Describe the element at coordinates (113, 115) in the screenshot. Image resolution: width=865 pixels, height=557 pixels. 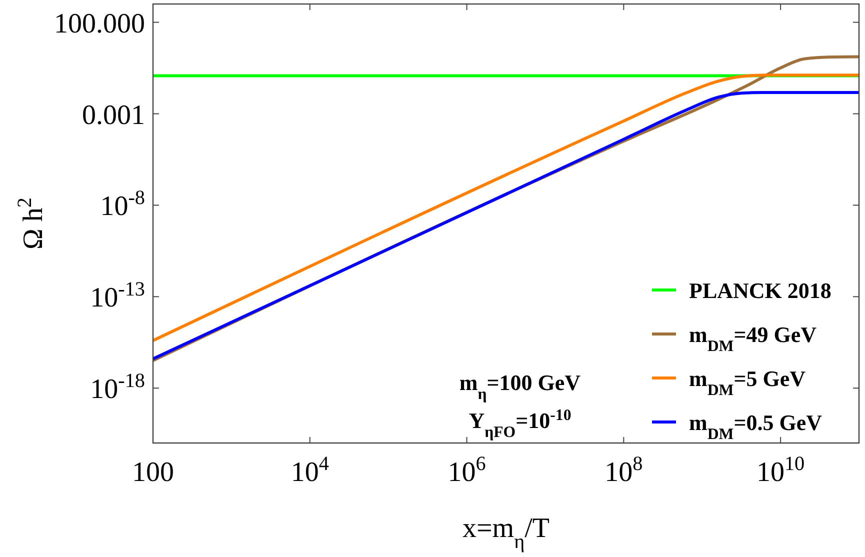
I see `y-tick-label: 0.001` at that location.